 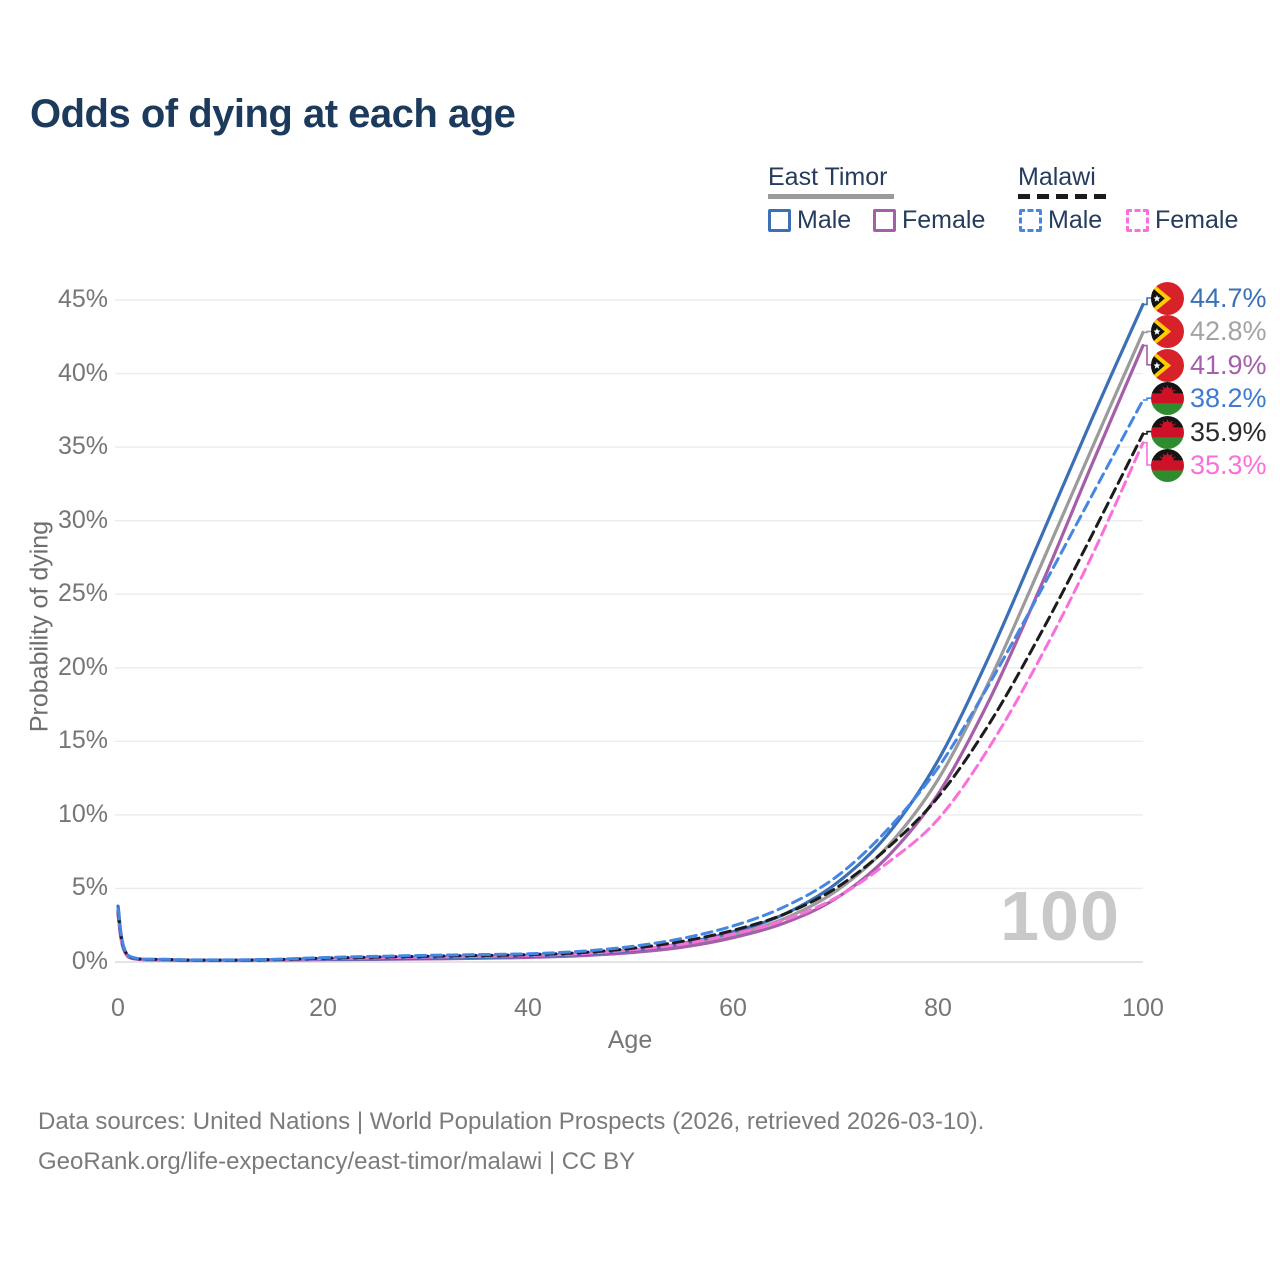 I want to click on series-end-value: 41.9%, so click(x=1228, y=364).